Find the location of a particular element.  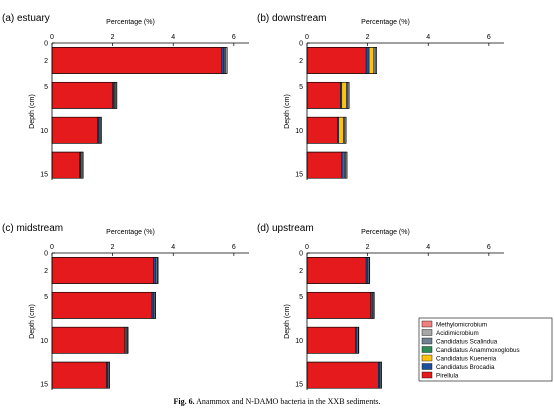

legend-label: Pirellula is located at coordinates (447, 376).